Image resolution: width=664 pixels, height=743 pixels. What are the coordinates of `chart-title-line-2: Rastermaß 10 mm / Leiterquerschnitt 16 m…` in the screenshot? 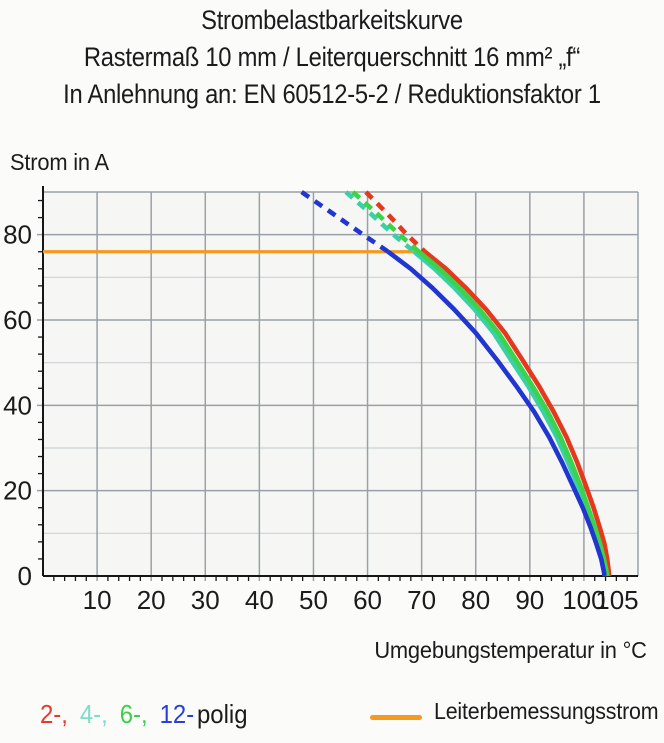 It's located at (332, 57).